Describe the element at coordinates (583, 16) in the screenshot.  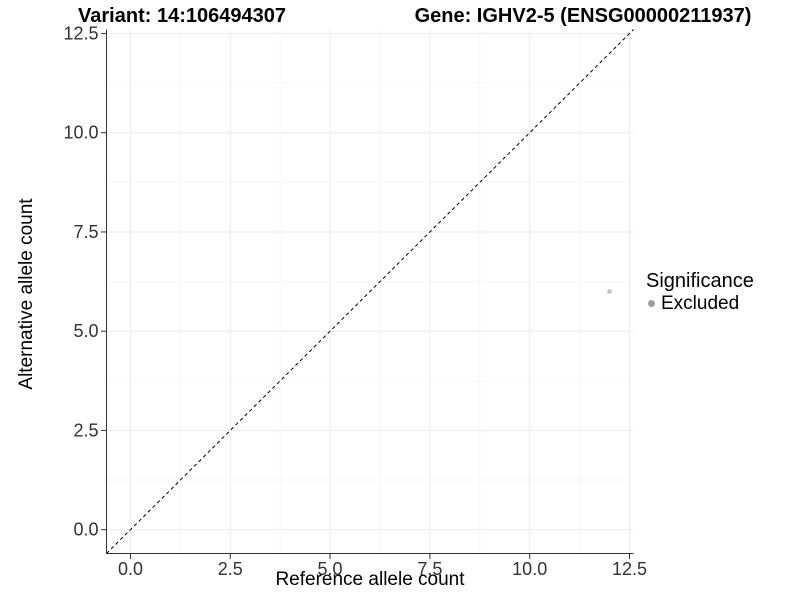
I see `plot-title-gene: Gene: IGHV2-5 (ENSG00000211937)` at that location.